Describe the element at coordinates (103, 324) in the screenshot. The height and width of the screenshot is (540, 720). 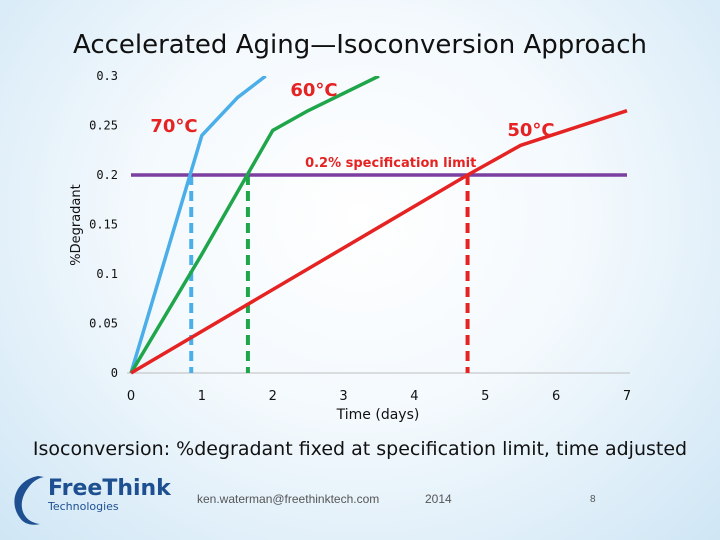
I see `y-tick-label: 0.05` at that location.